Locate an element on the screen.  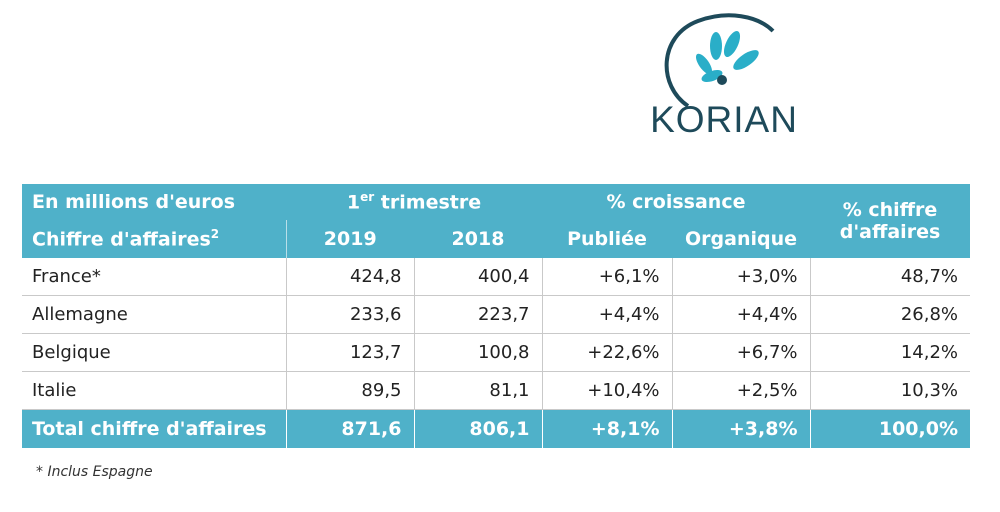
total-2018-cell: 806,1 is located at coordinates (477, 428).